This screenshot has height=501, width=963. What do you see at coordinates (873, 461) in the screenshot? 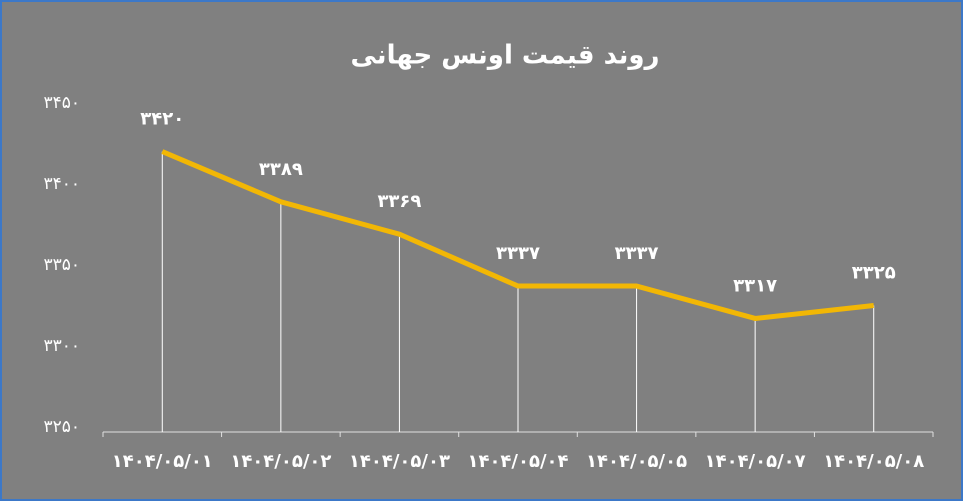
I see `x-tick-label: ۱۴۰۴/۰۵/۰۸` at bounding box center [873, 461].